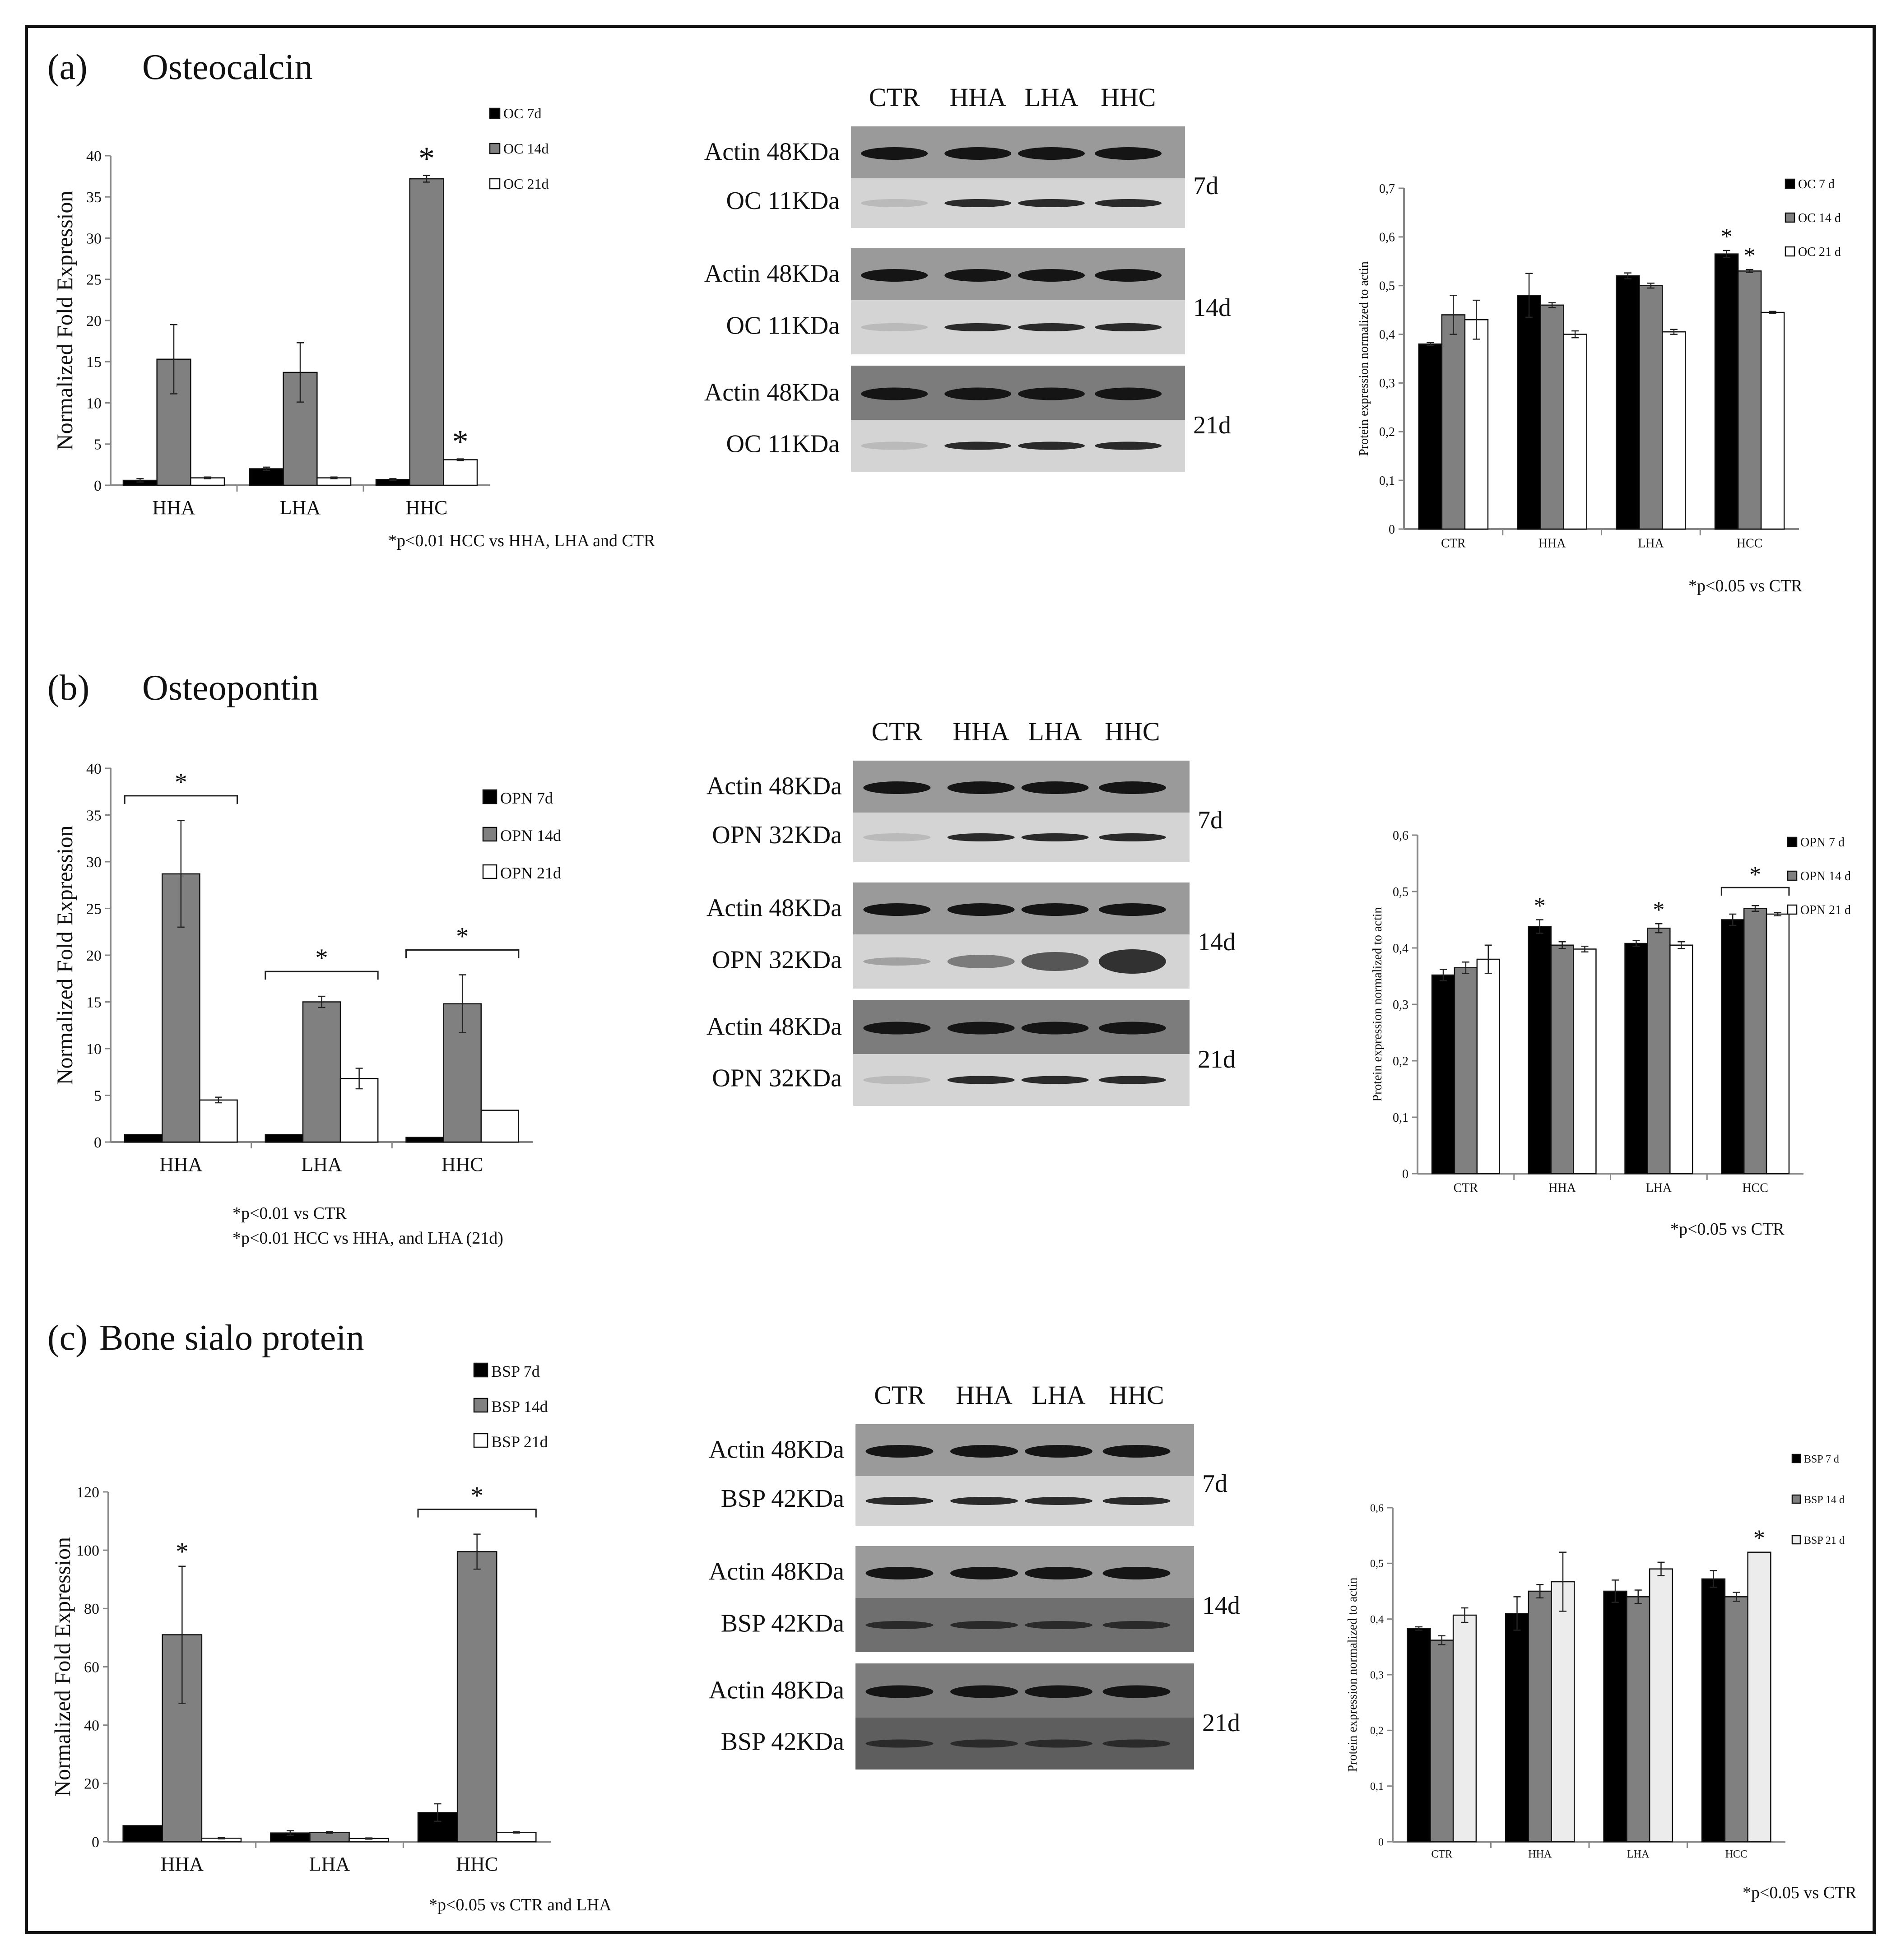 This screenshot has width=1901, height=1960. Describe the element at coordinates (1792, 875) in the screenshot. I see `b-prot-legend-swatch` at that location.